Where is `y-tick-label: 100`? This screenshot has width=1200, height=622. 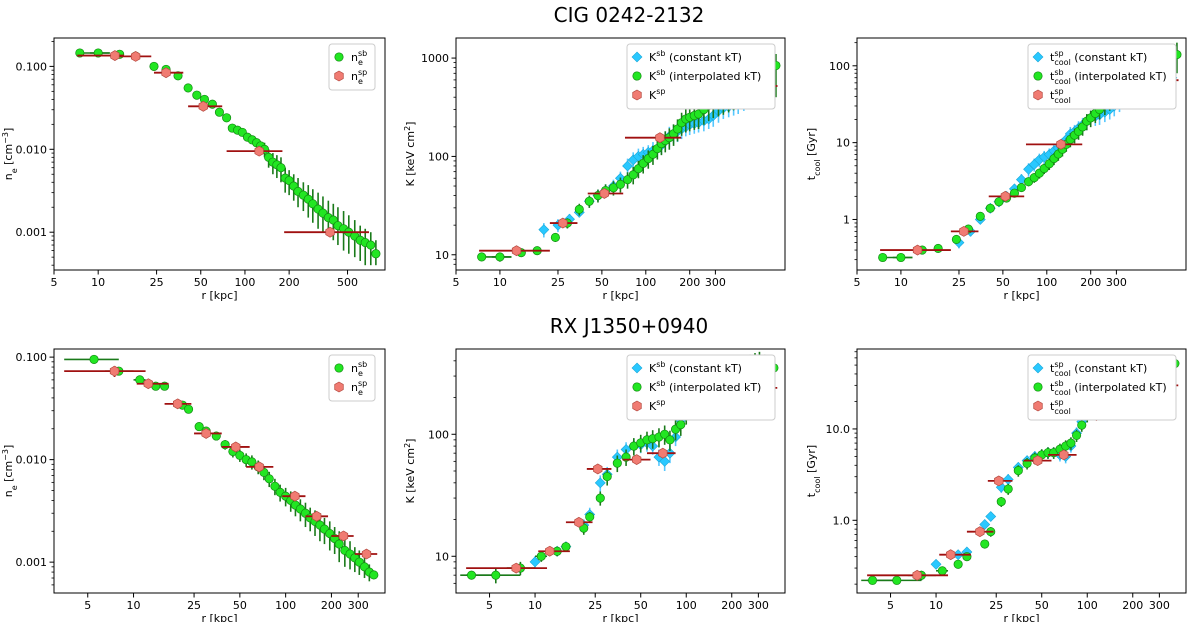
y-tick-label: 100 is located at coordinates (438, 156).